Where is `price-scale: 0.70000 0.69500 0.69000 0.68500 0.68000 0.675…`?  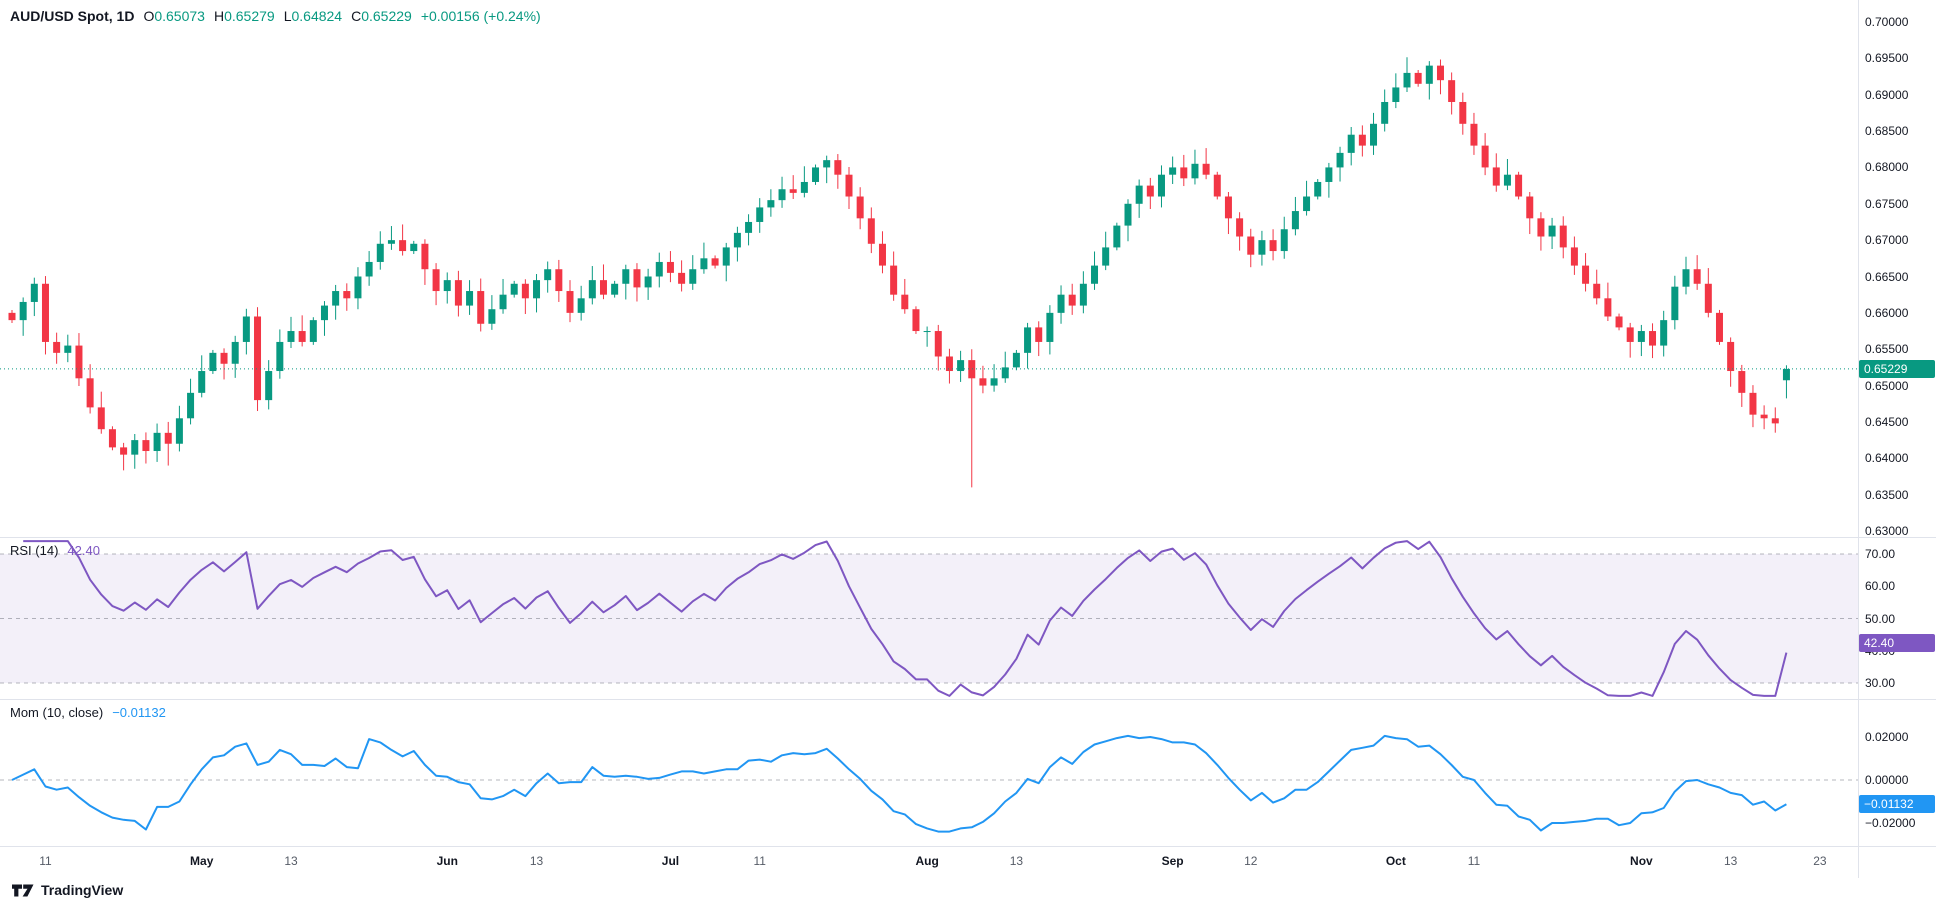 price-scale: 0.70000 0.69500 0.69000 0.68500 0.68000 0.675… is located at coordinates (1897, 439).